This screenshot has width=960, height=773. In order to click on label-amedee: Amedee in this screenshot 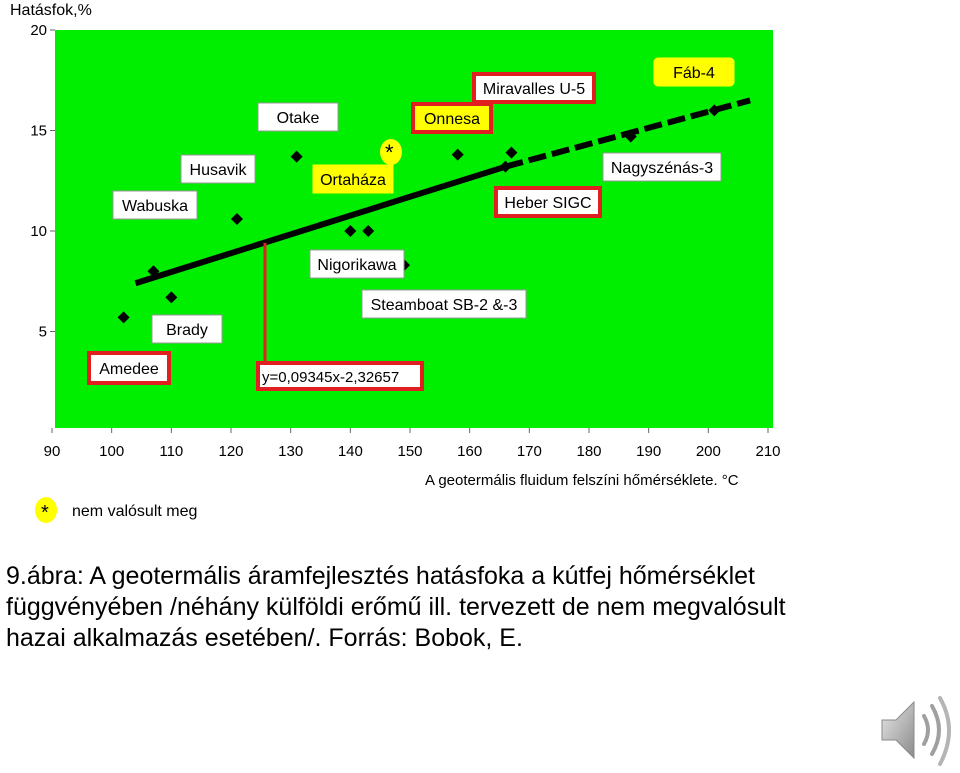, I will do `click(129, 368)`.